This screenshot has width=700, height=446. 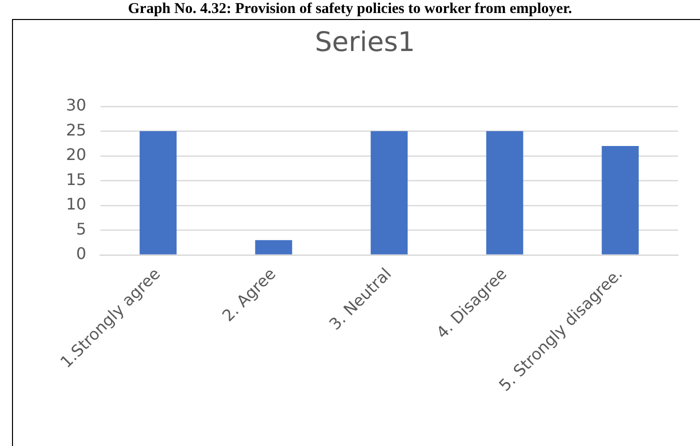 I want to click on y-tick-label: 10, so click(x=76, y=204).